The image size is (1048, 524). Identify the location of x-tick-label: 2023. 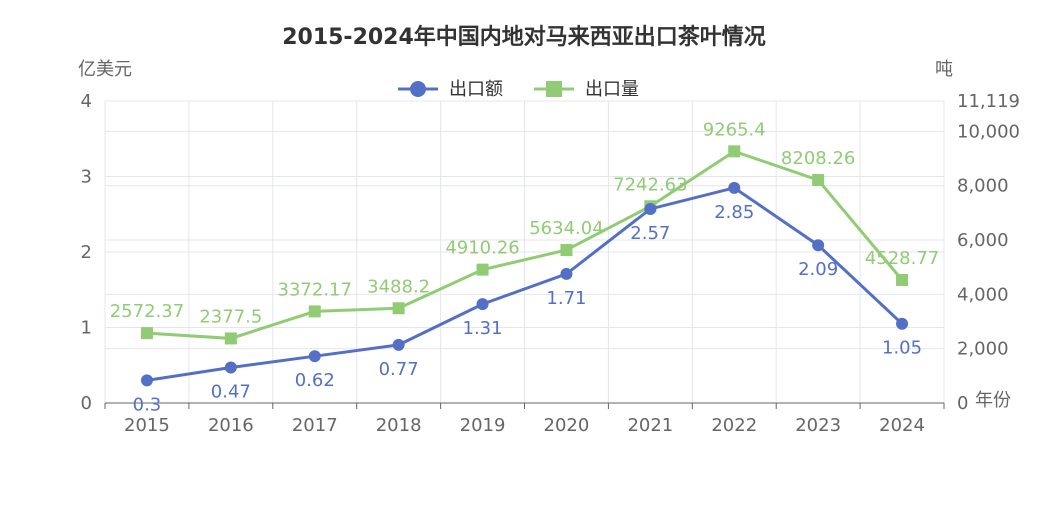
(818, 425).